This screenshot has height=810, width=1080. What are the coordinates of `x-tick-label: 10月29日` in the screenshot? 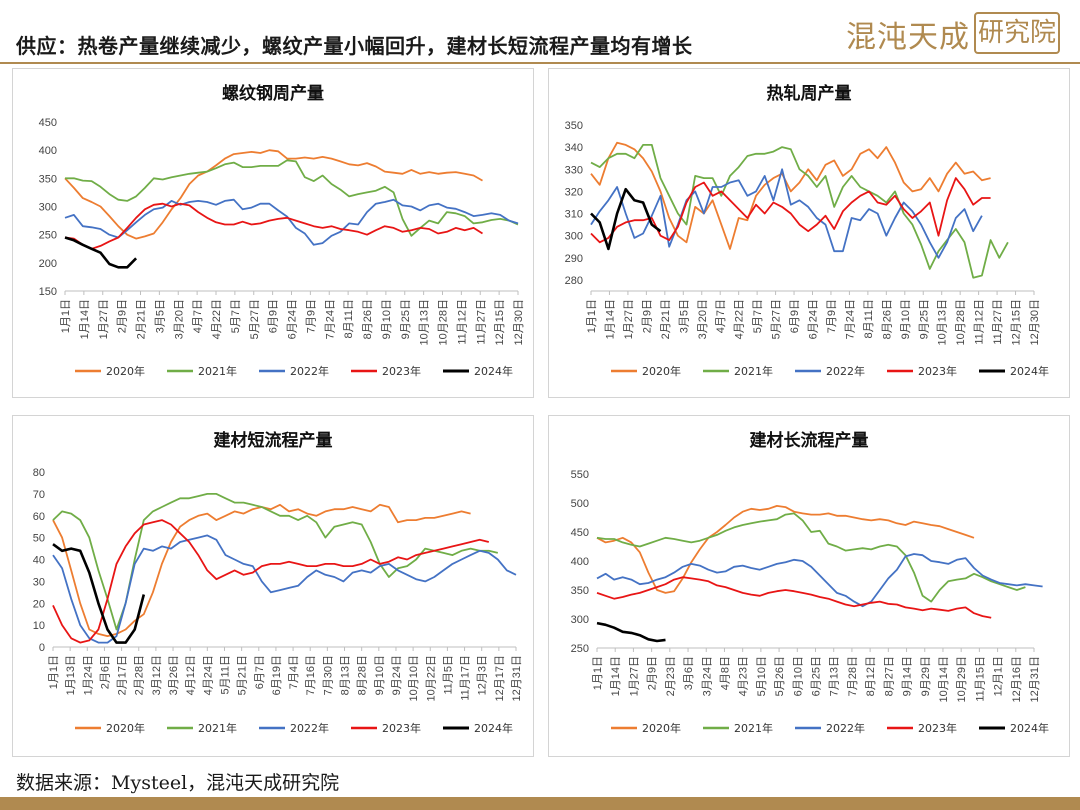 It's located at (962, 679).